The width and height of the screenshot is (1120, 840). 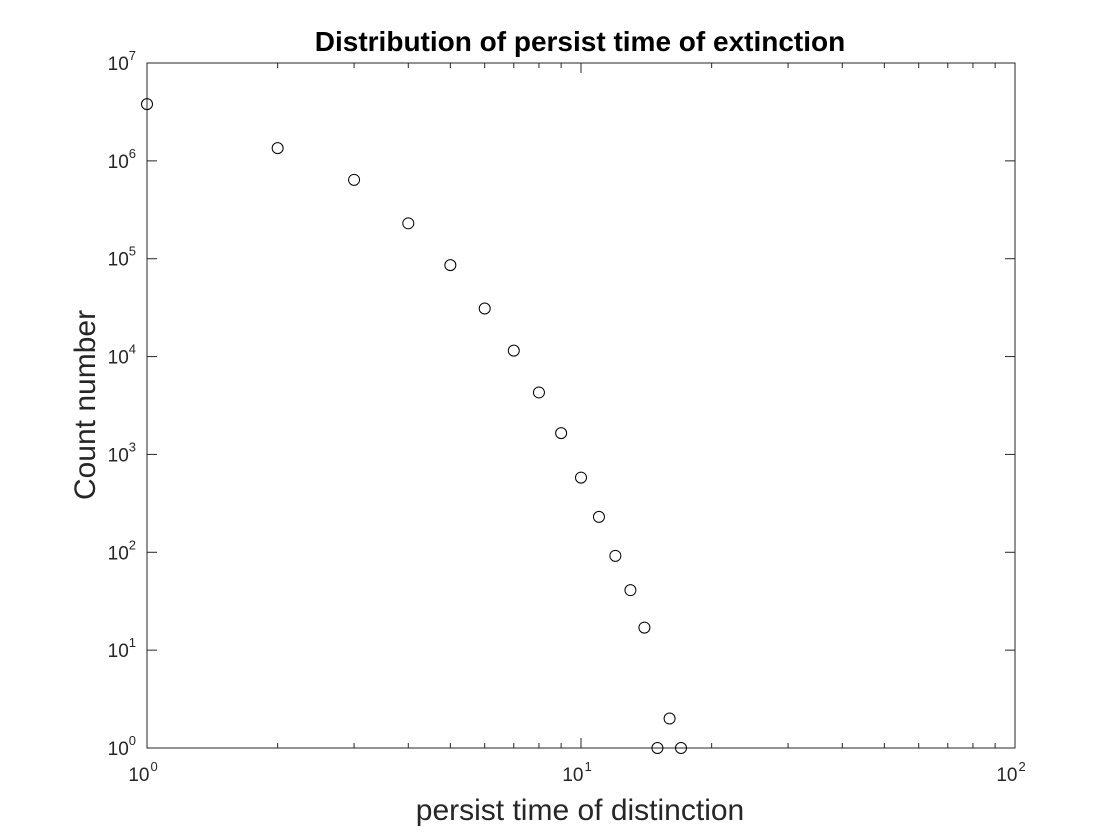 What do you see at coordinates (122, 452) in the screenshot?
I see `y-tick-label: 10³` at bounding box center [122, 452].